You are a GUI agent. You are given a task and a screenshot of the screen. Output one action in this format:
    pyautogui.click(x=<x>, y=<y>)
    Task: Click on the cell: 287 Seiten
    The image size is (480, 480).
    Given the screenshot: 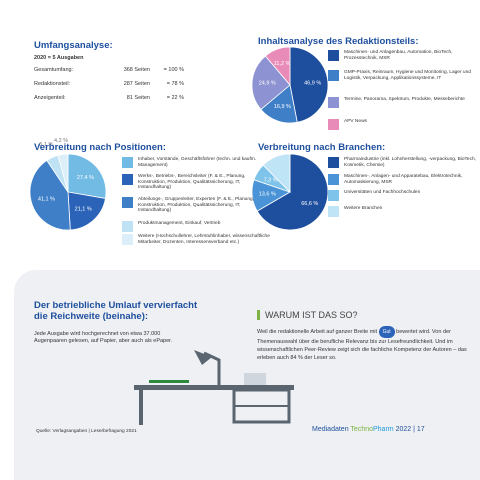 What is the action you would take?
    pyautogui.click(x=136, y=84)
    